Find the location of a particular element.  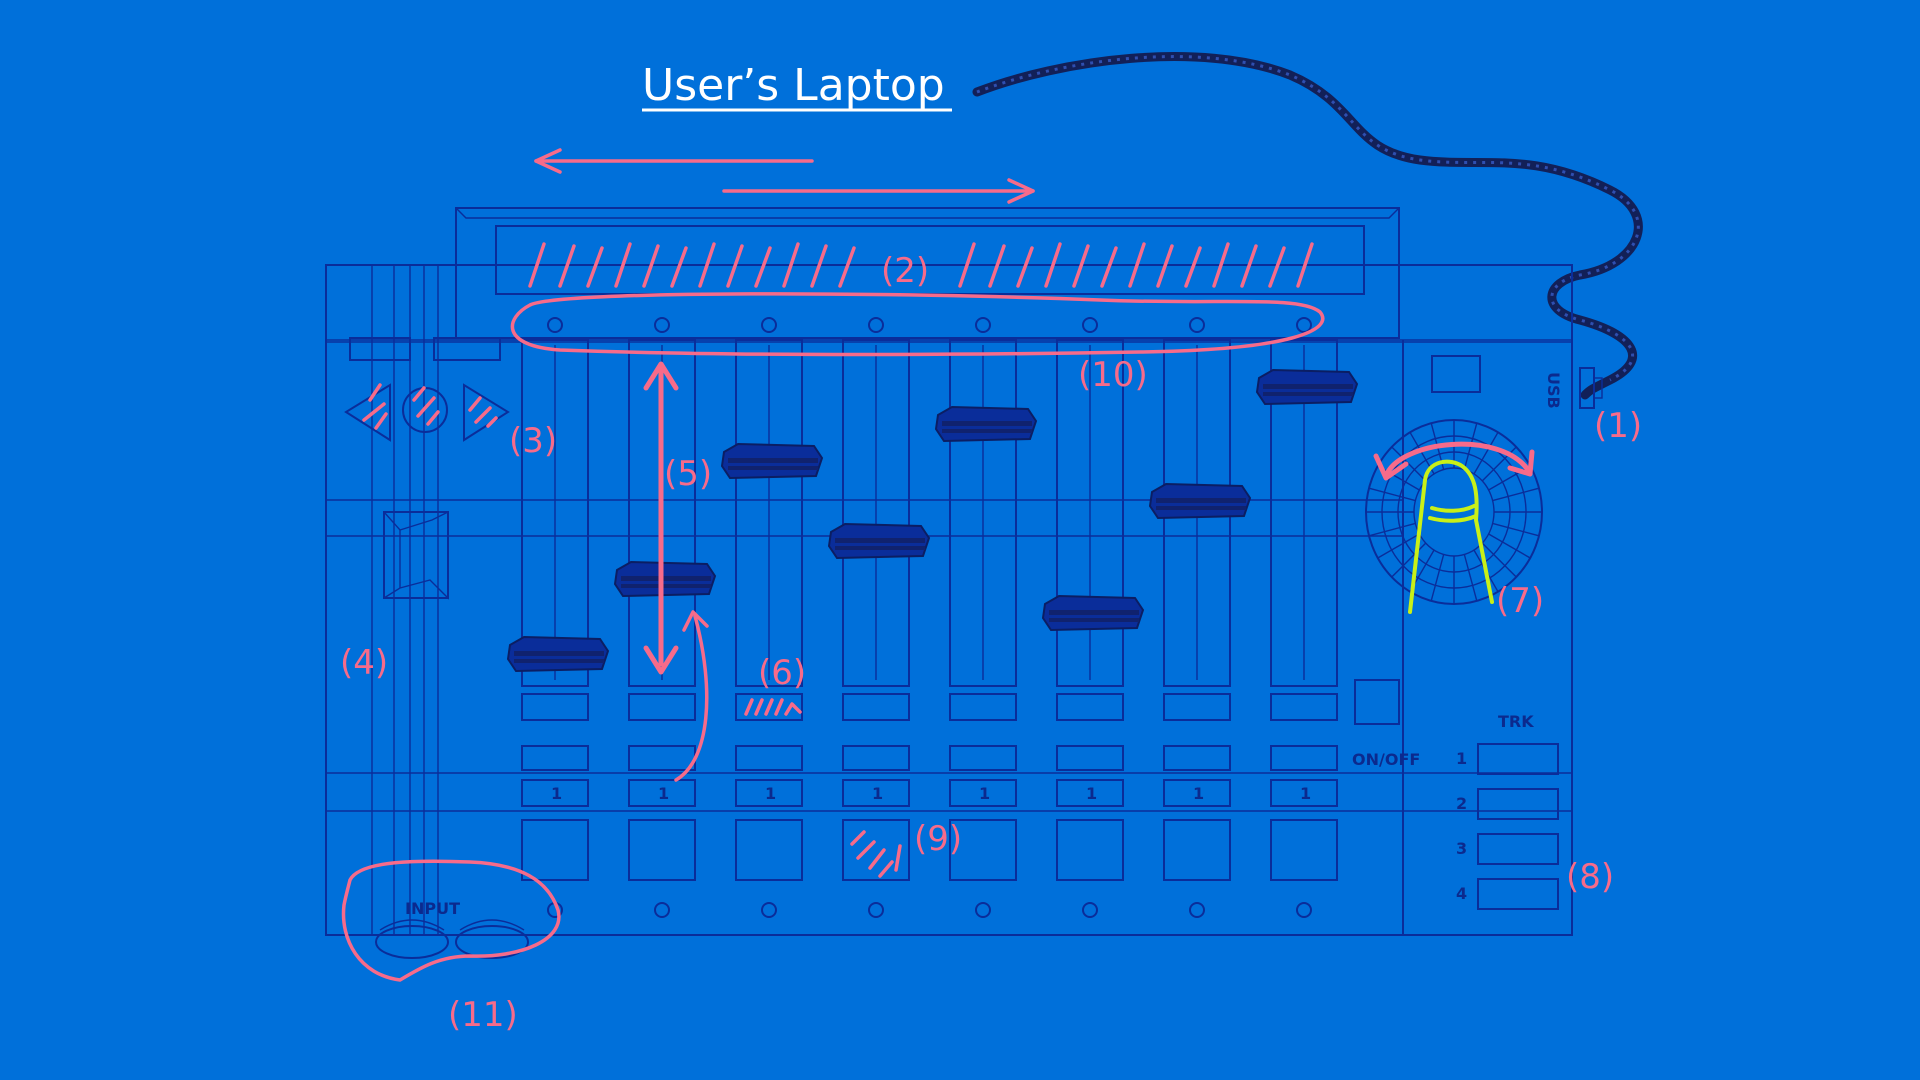

pad-scribbles is located at coordinates (876, 854).